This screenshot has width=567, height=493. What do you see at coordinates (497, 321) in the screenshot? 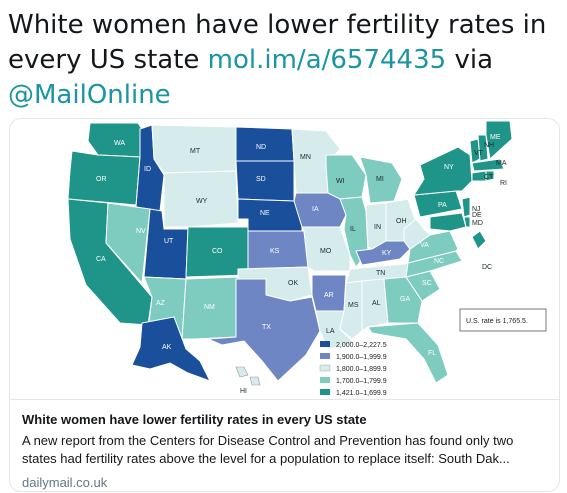
I see `us-rate-label: U.S. rate is 1,765.5.` at bounding box center [497, 321].